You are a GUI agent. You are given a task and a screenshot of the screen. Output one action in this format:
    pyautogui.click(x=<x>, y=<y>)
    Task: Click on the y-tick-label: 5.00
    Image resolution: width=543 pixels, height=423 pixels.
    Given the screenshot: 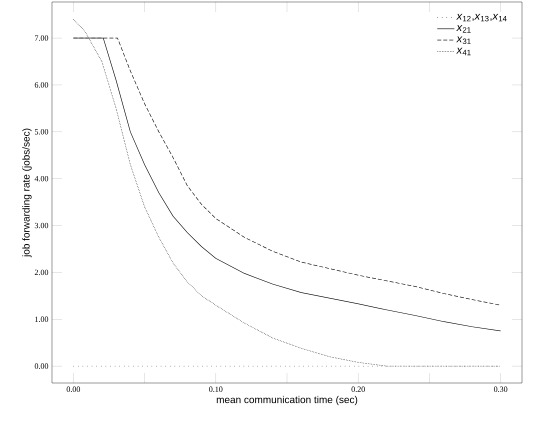 What is the action you would take?
    pyautogui.click(x=41, y=132)
    